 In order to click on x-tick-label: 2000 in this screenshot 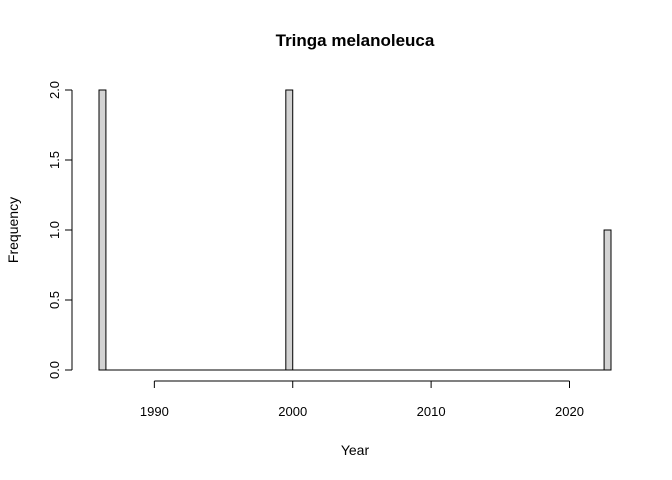, I will do `click(292, 411)`.